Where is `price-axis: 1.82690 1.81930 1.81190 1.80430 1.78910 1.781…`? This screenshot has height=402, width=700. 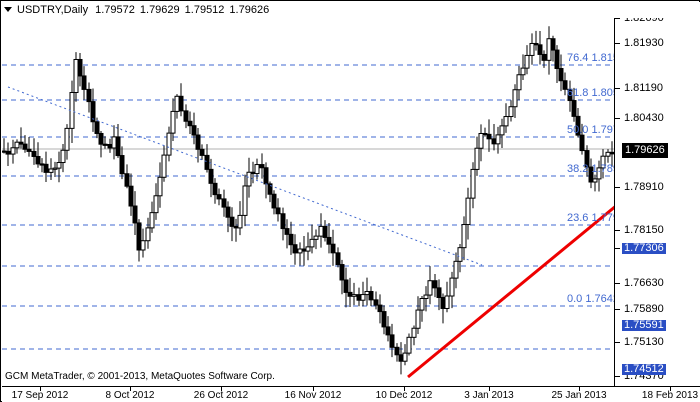
price-axis: 1.82690 1.81930 1.81190 1.80430 1.78910 1.781… is located at coordinates (657, 194).